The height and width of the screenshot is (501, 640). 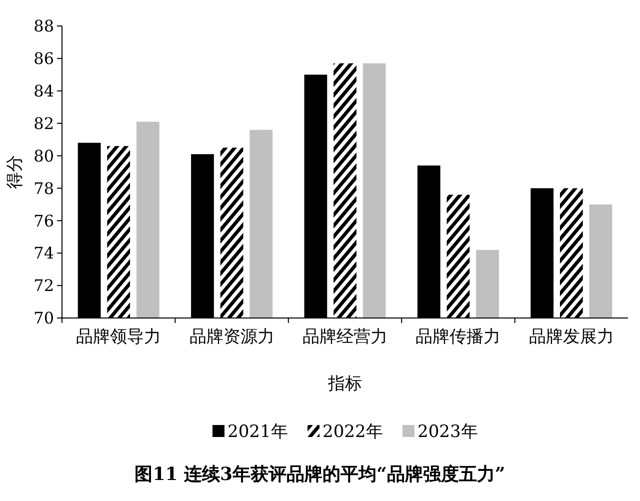 I want to click on x-tick-label: 品牌发展力, so click(x=571, y=337).